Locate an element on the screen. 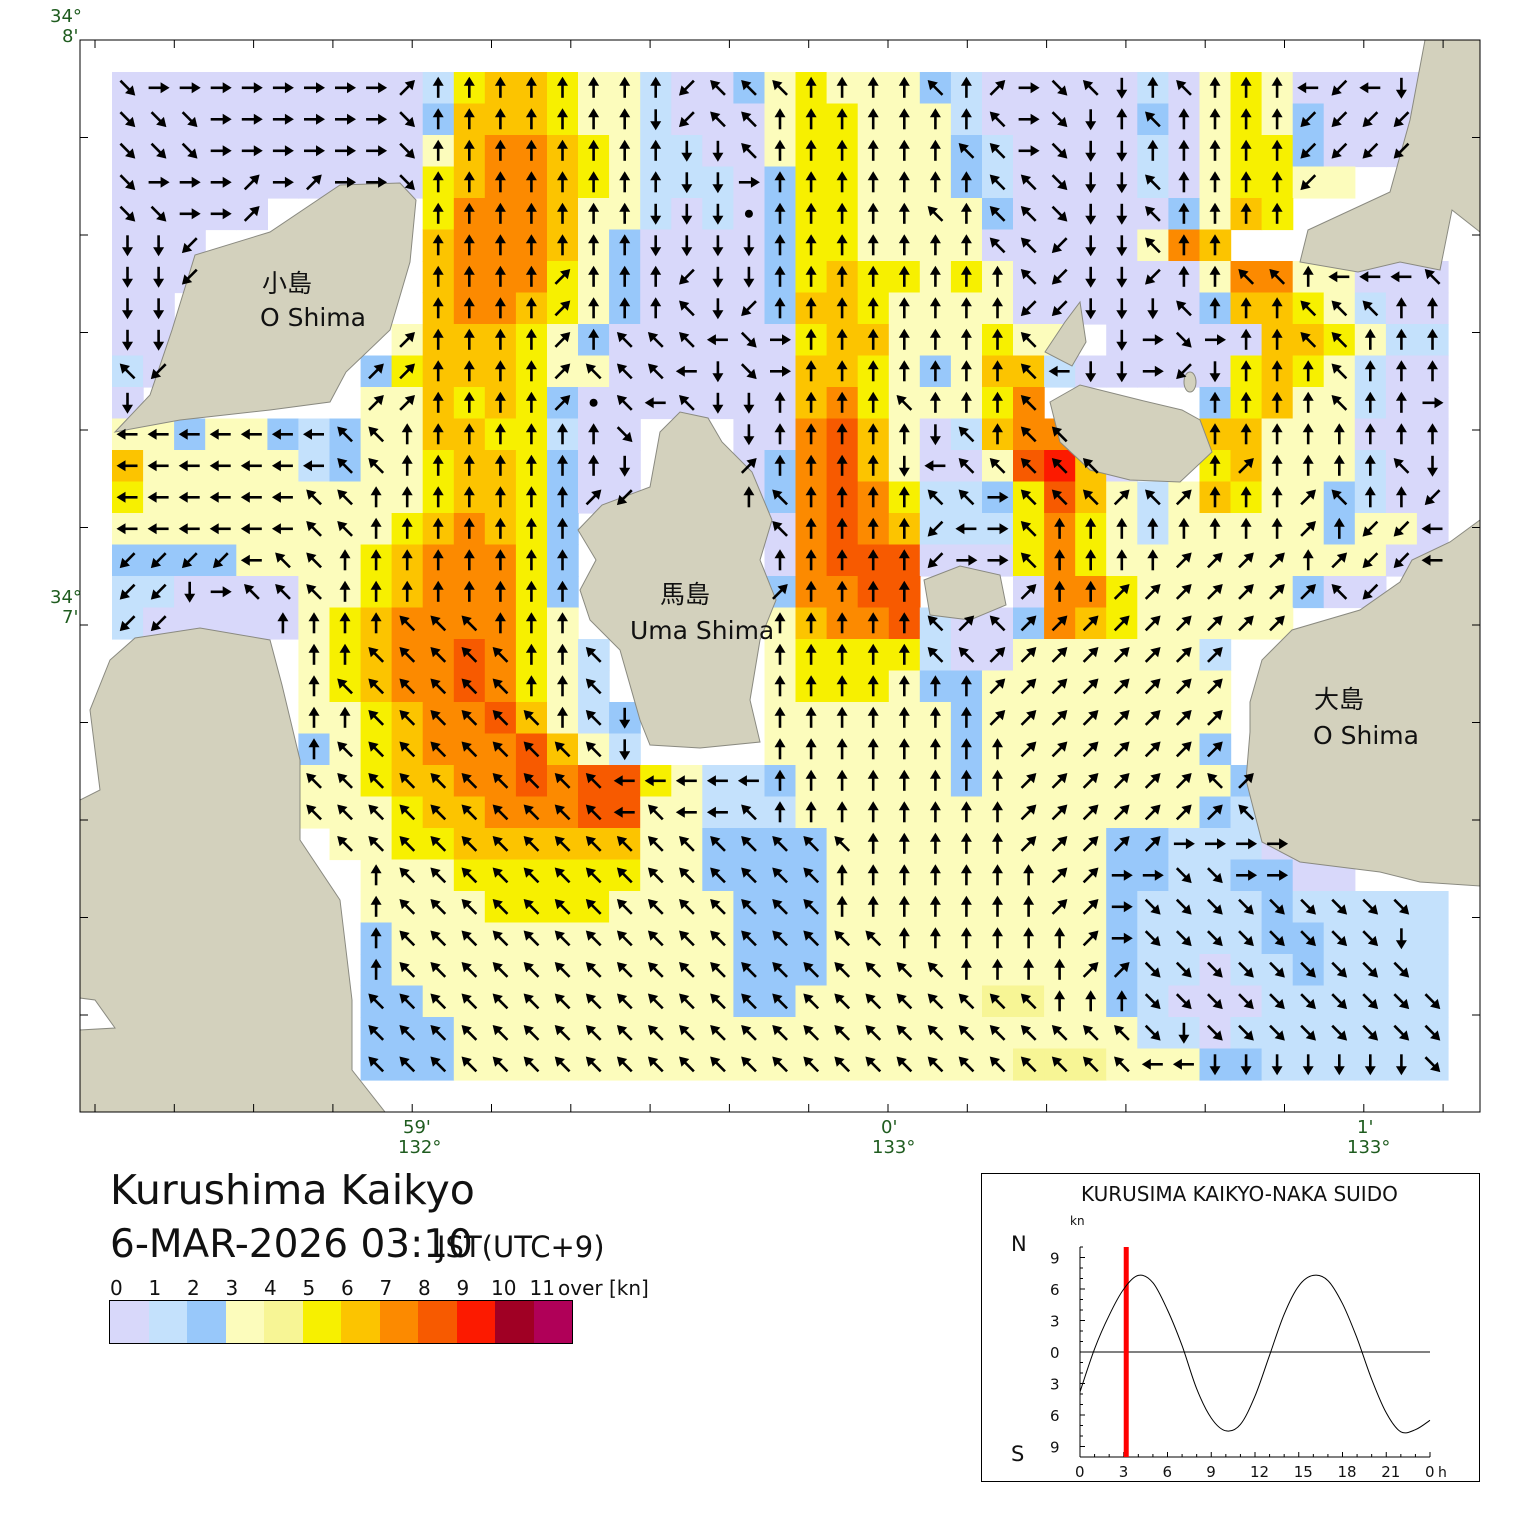 This screenshot has width=1520, height=1533. legend-label: 4 is located at coordinates (270, 1288).